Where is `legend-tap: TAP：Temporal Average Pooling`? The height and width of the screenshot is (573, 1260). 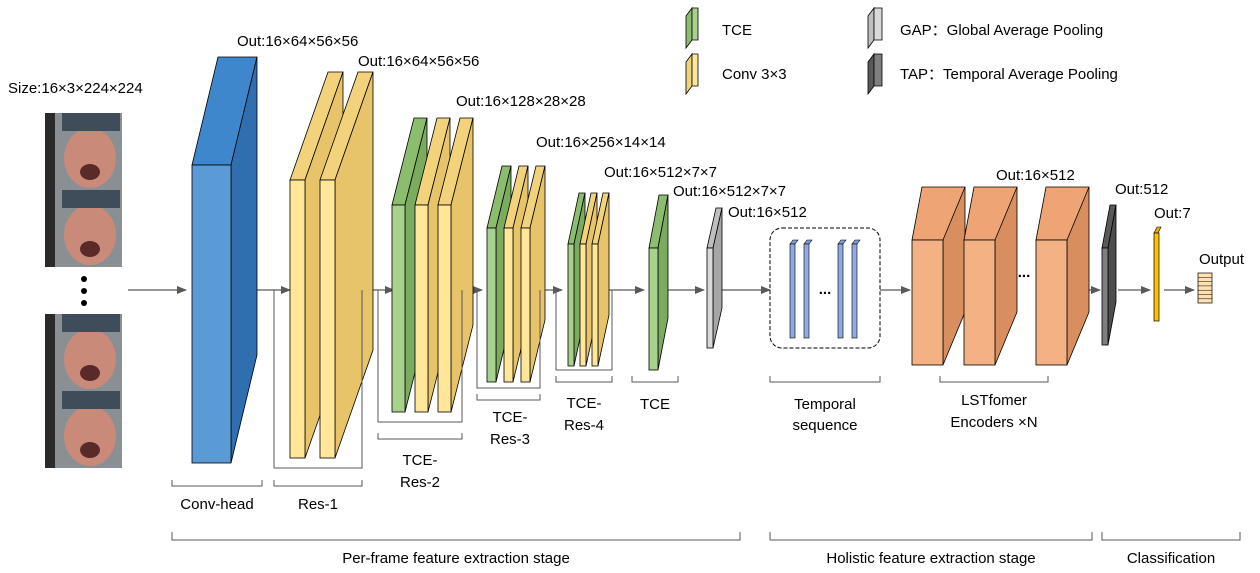 legend-tap: TAP：Temporal Average Pooling is located at coordinates (992, 74).